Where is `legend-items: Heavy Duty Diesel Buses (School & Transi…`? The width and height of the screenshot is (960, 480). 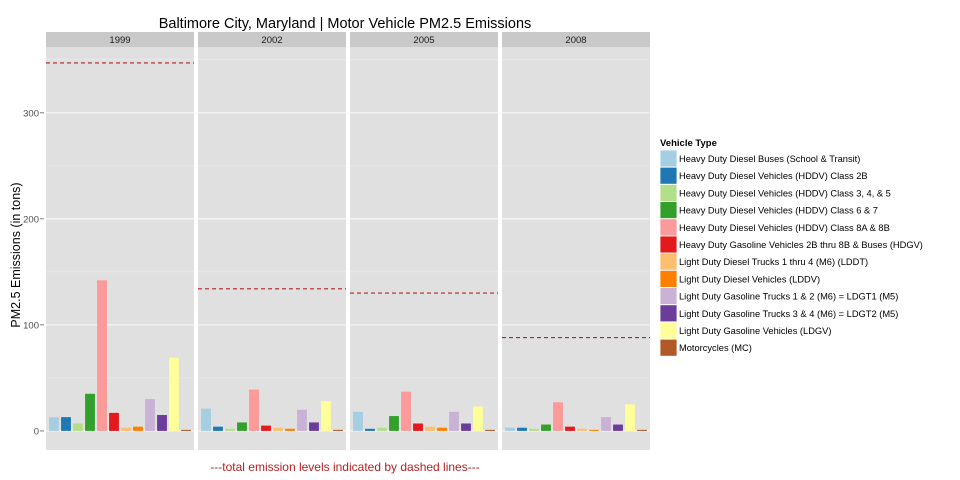
legend-items: Heavy Duty Diesel Buses (School & Transi… is located at coordinates (791, 253).